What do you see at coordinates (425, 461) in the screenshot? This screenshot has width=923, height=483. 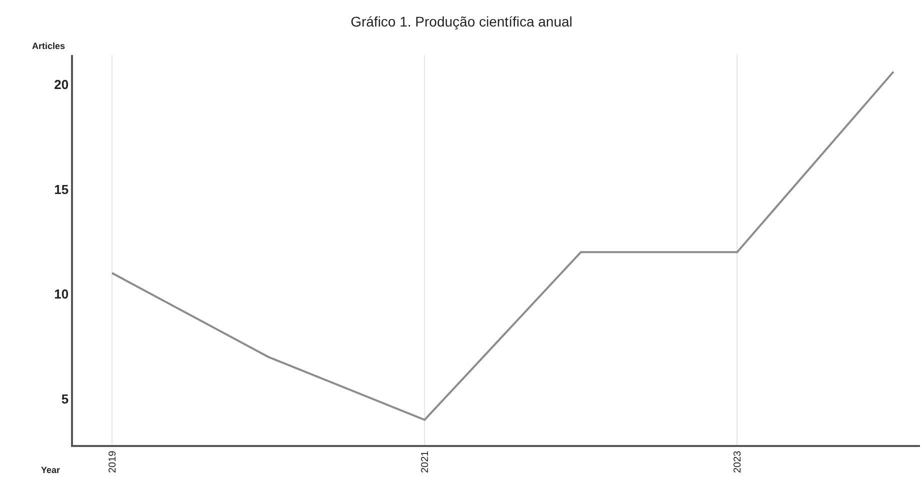 I see `x-tick-label: 2021` at bounding box center [425, 461].